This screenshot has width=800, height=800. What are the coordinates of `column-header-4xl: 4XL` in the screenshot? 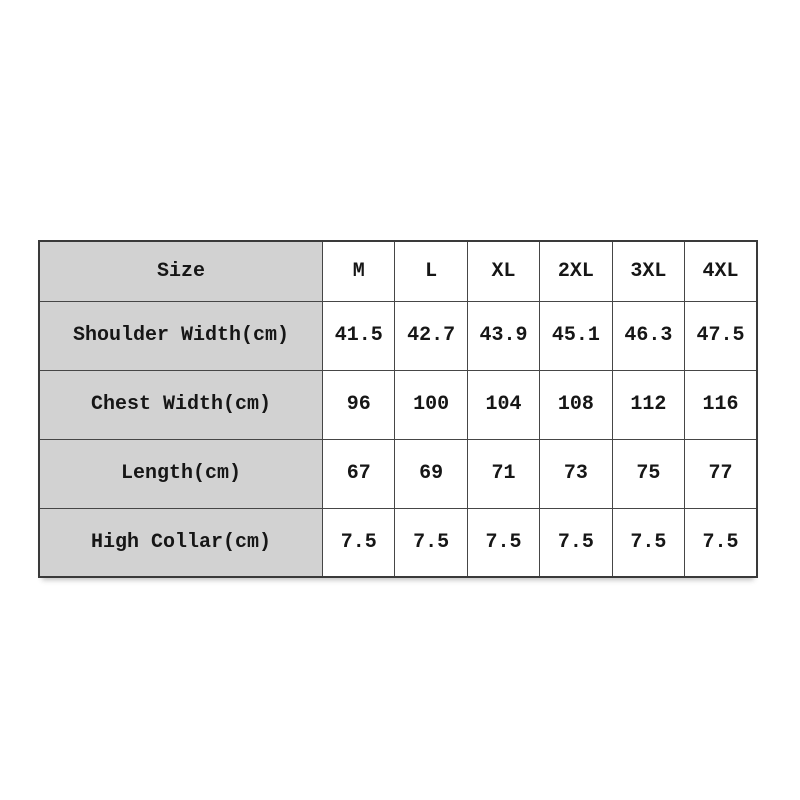 It's located at (721, 271).